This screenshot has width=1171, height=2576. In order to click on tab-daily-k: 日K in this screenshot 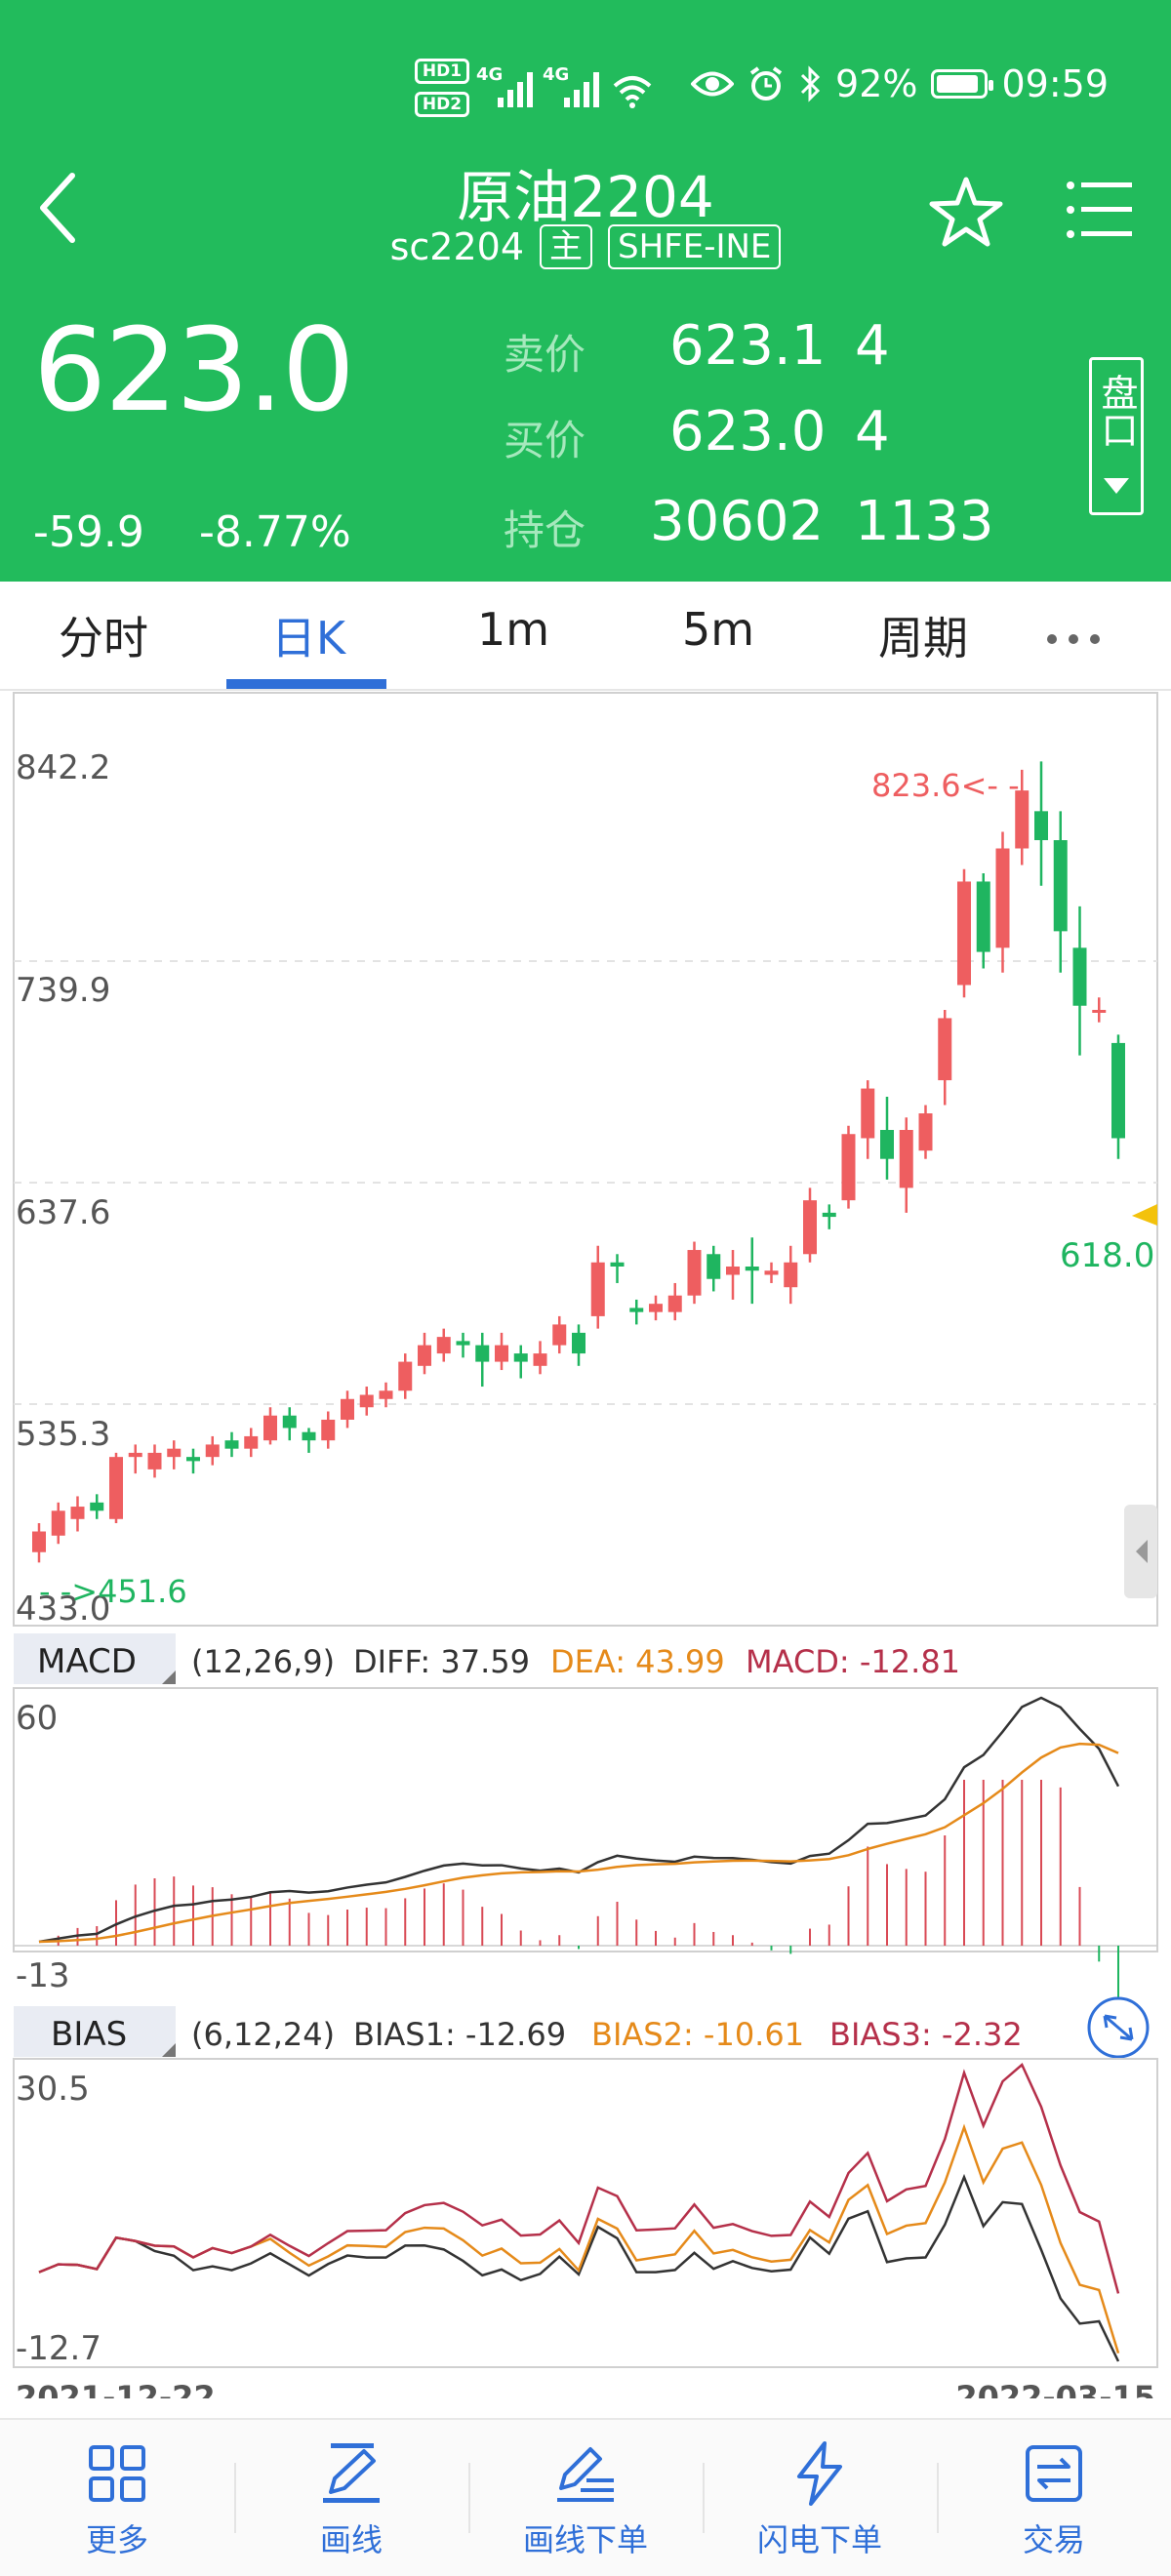, I will do `click(308, 638)`.